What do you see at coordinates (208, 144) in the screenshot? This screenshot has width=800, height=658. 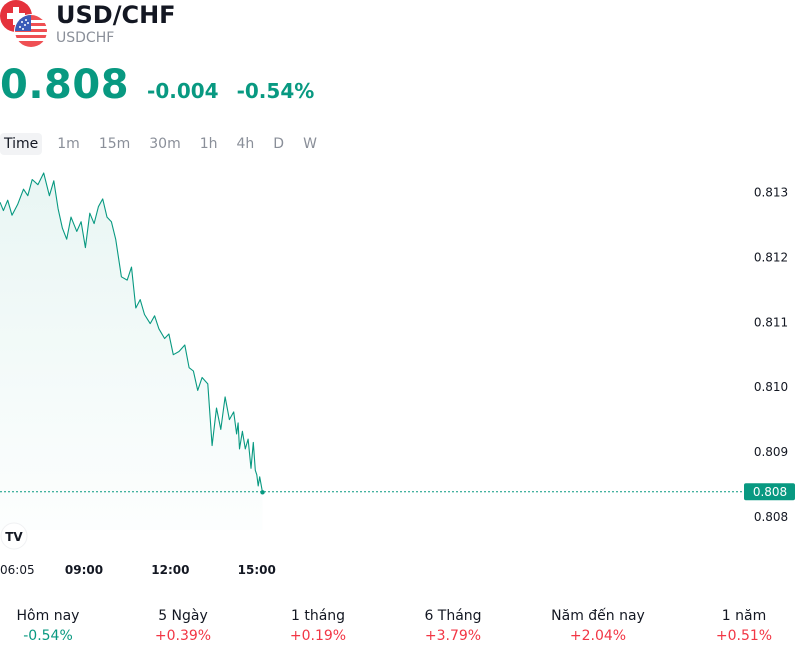 I see `tab-1h: 1h` at bounding box center [208, 144].